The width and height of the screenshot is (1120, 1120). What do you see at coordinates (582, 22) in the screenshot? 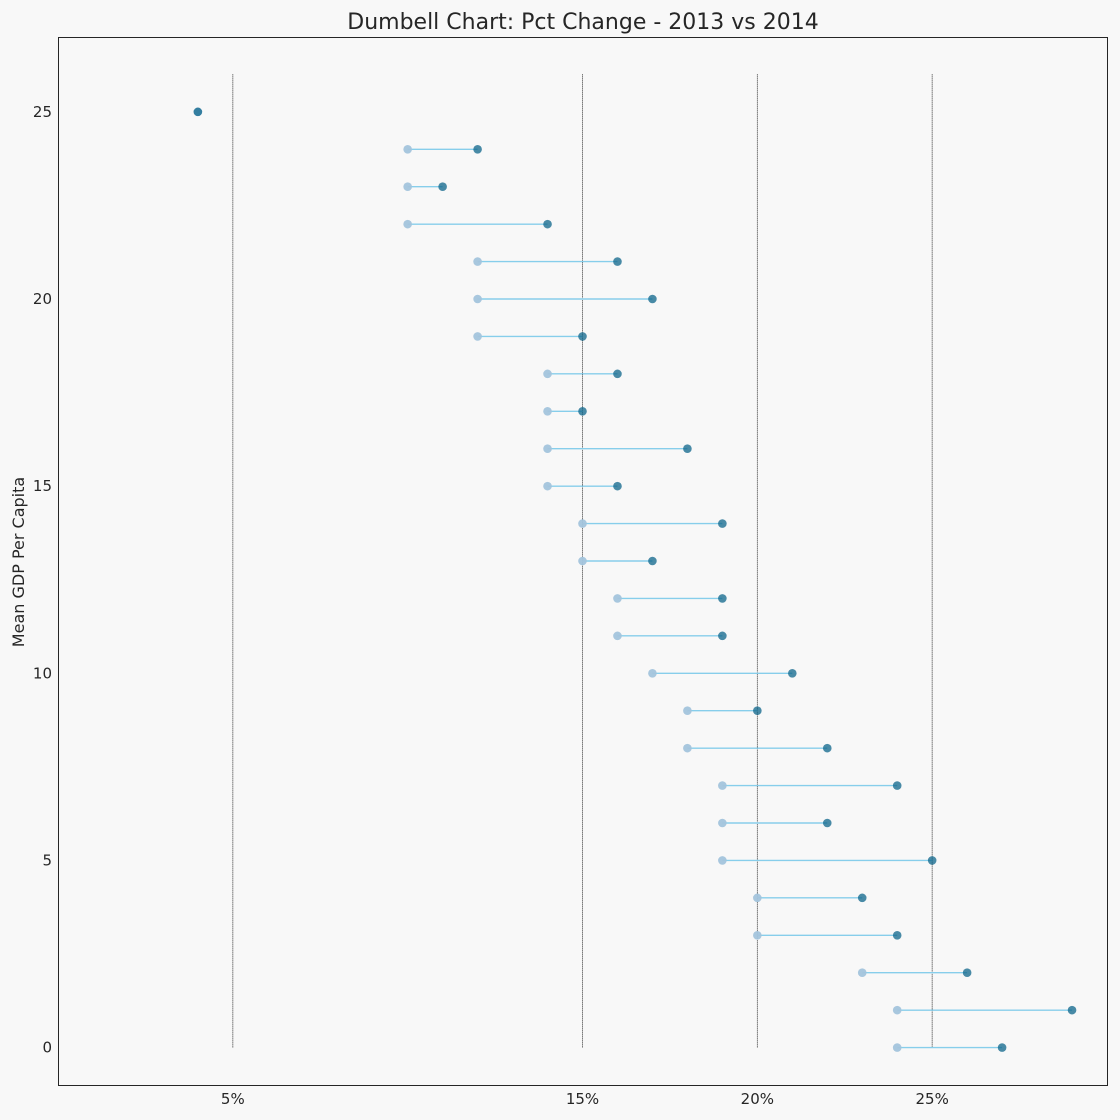
I see `chart-title: Dumbell Chart: Pct Change - 2013 vs 2014` at bounding box center [582, 22].